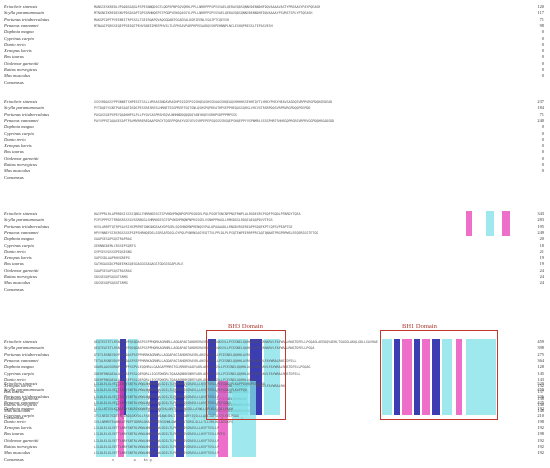 Image resolution: width=550 pixels, height=468 pixels. What do you see at coordinates (21, 213) in the screenshot?
I see `species-label: Eriocheir sinensis` at bounding box center [21, 213].